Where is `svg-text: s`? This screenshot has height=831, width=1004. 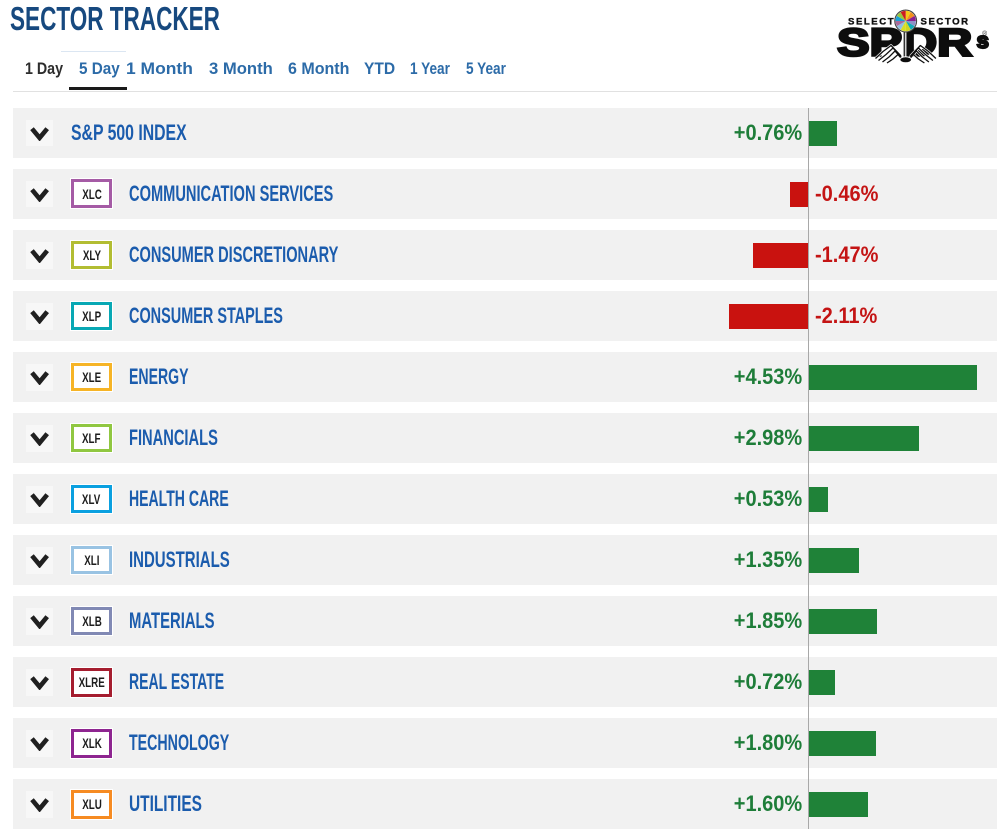 svg-text: s is located at coordinates (983, 40).